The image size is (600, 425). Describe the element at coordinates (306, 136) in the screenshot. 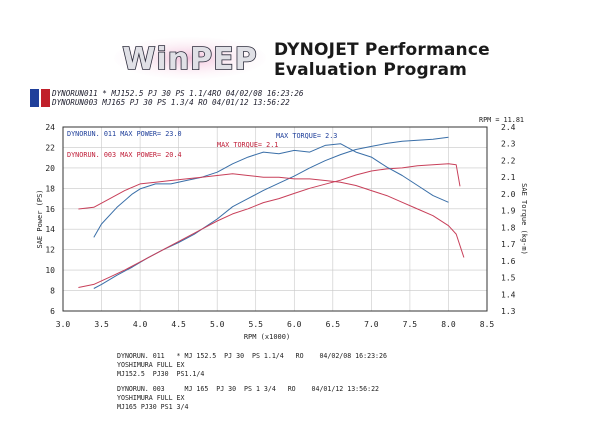

I see `annotation-max-torque-011: MAX TORQUE= 2.3` at that location.